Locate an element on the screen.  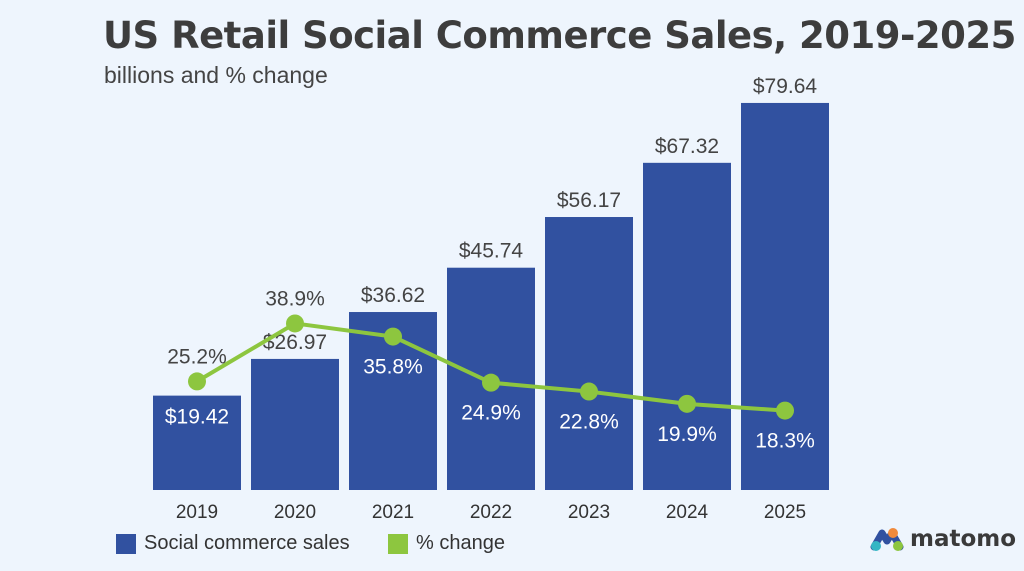
bar-2023 is located at coordinates (589, 353).